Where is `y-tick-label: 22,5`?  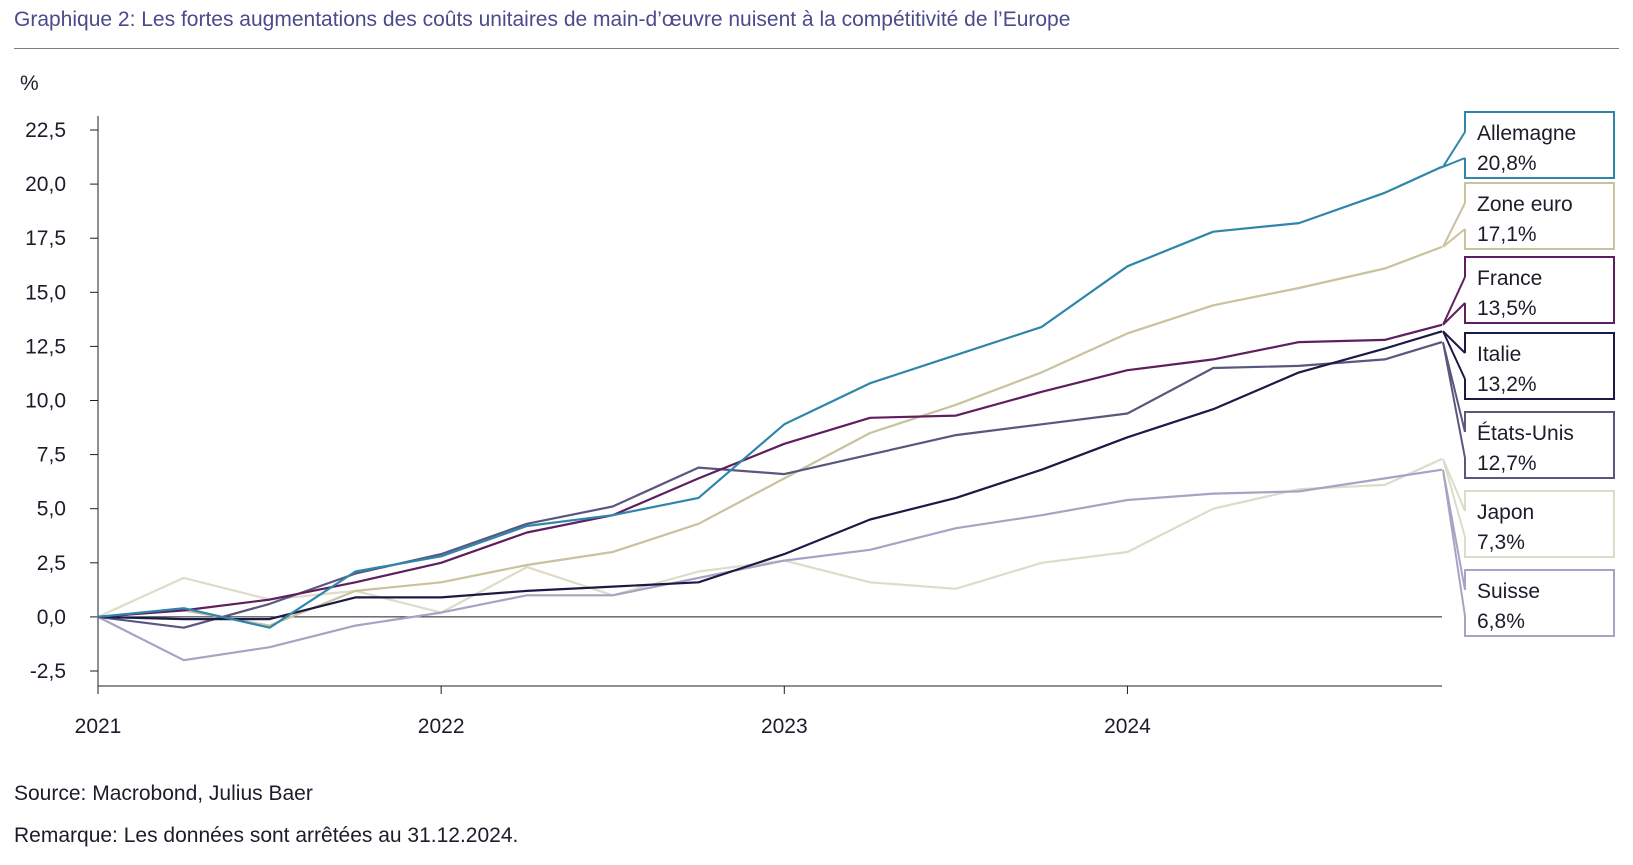
y-tick-label: 22,5 is located at coordinates (45, 130).